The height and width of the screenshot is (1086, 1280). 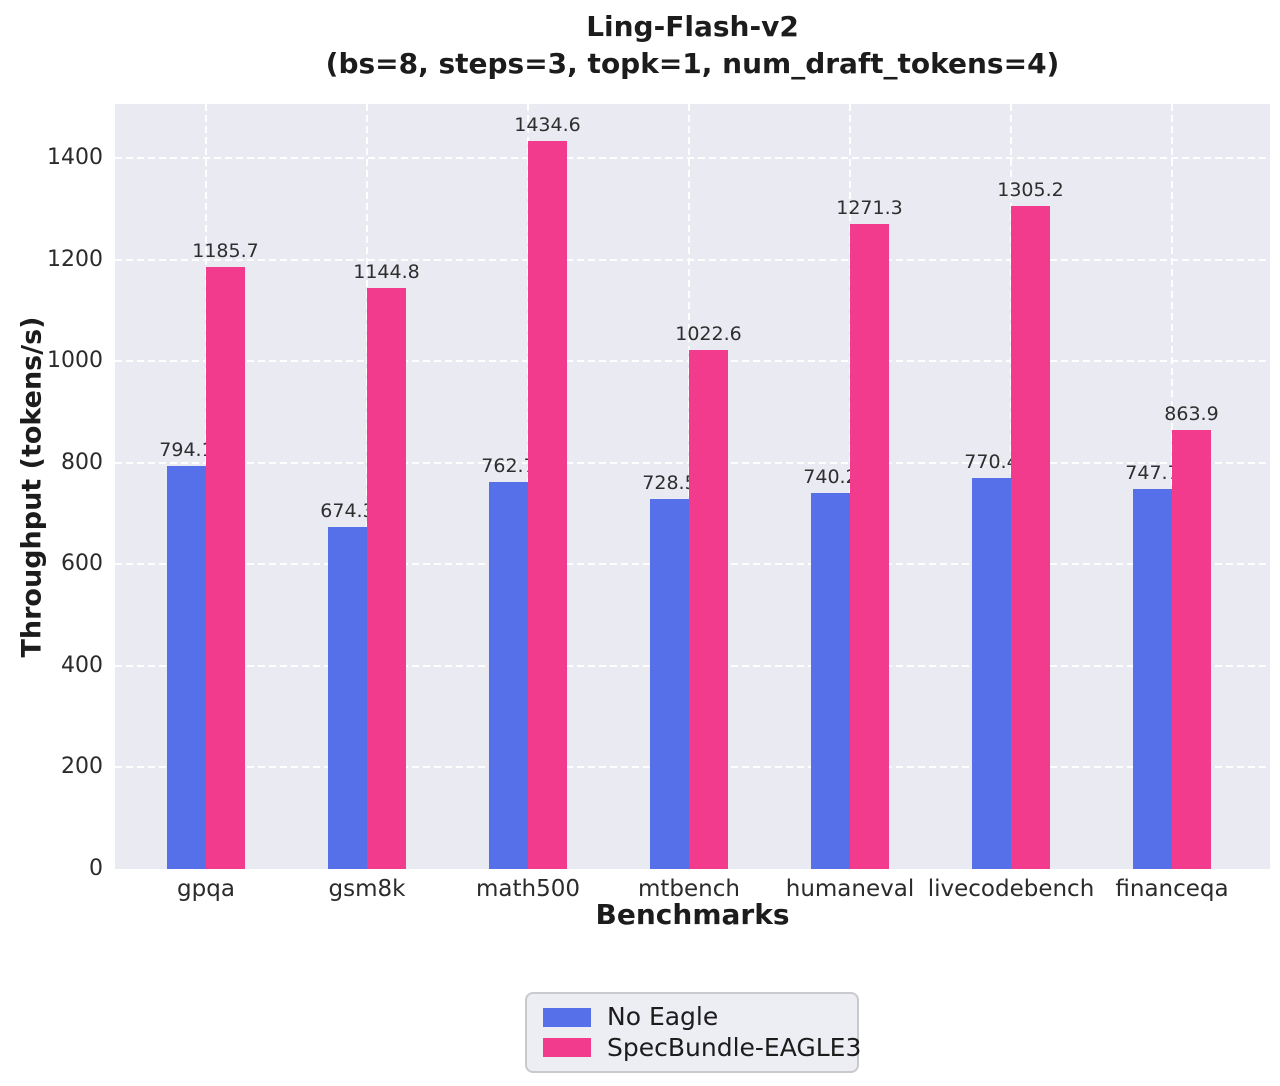 What do you see at coordinates (1191, 414) in the screenshot?
I see `bar-value-label: 863.9` at bounding box center [1191, 414].